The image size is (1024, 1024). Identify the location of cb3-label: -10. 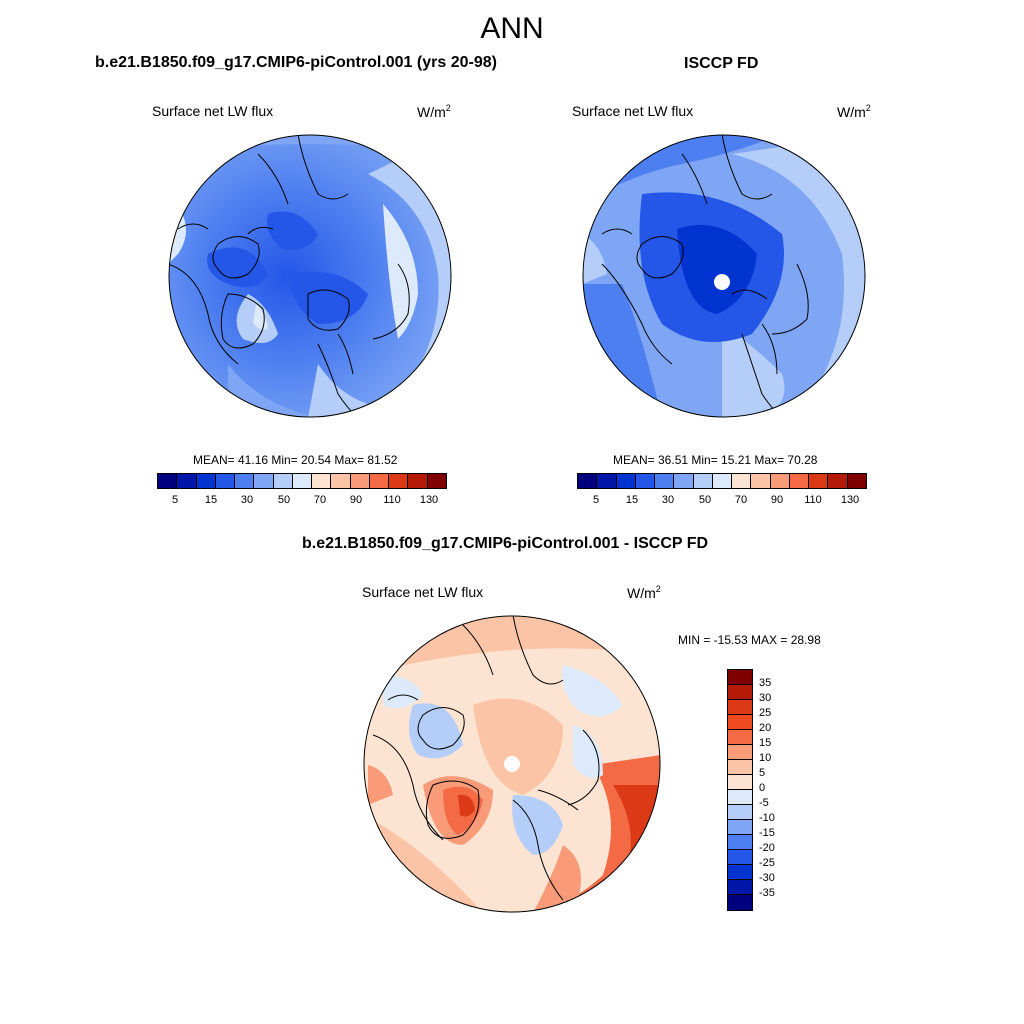
(767, 818).